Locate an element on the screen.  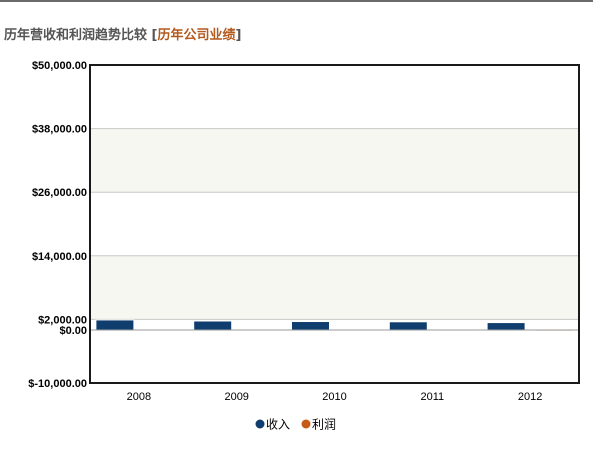
top-border is located at coordinates (296, 1).